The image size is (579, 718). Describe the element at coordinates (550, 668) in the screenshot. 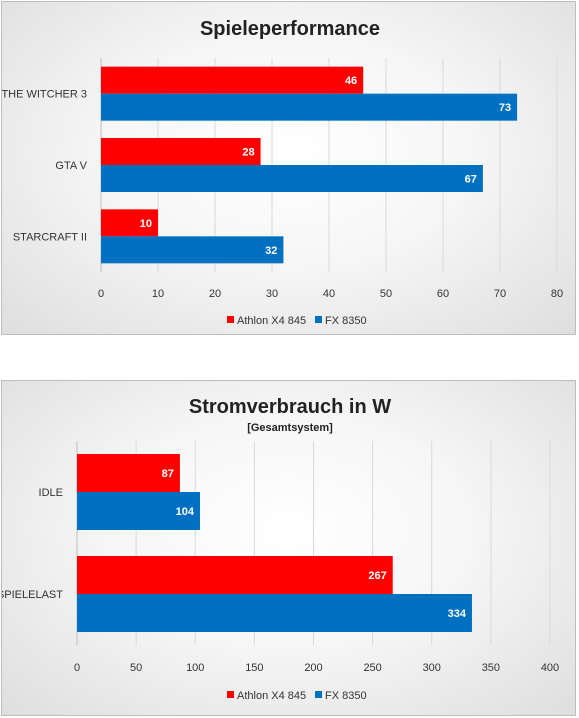

I see `x-tick-label: 400` at that location.